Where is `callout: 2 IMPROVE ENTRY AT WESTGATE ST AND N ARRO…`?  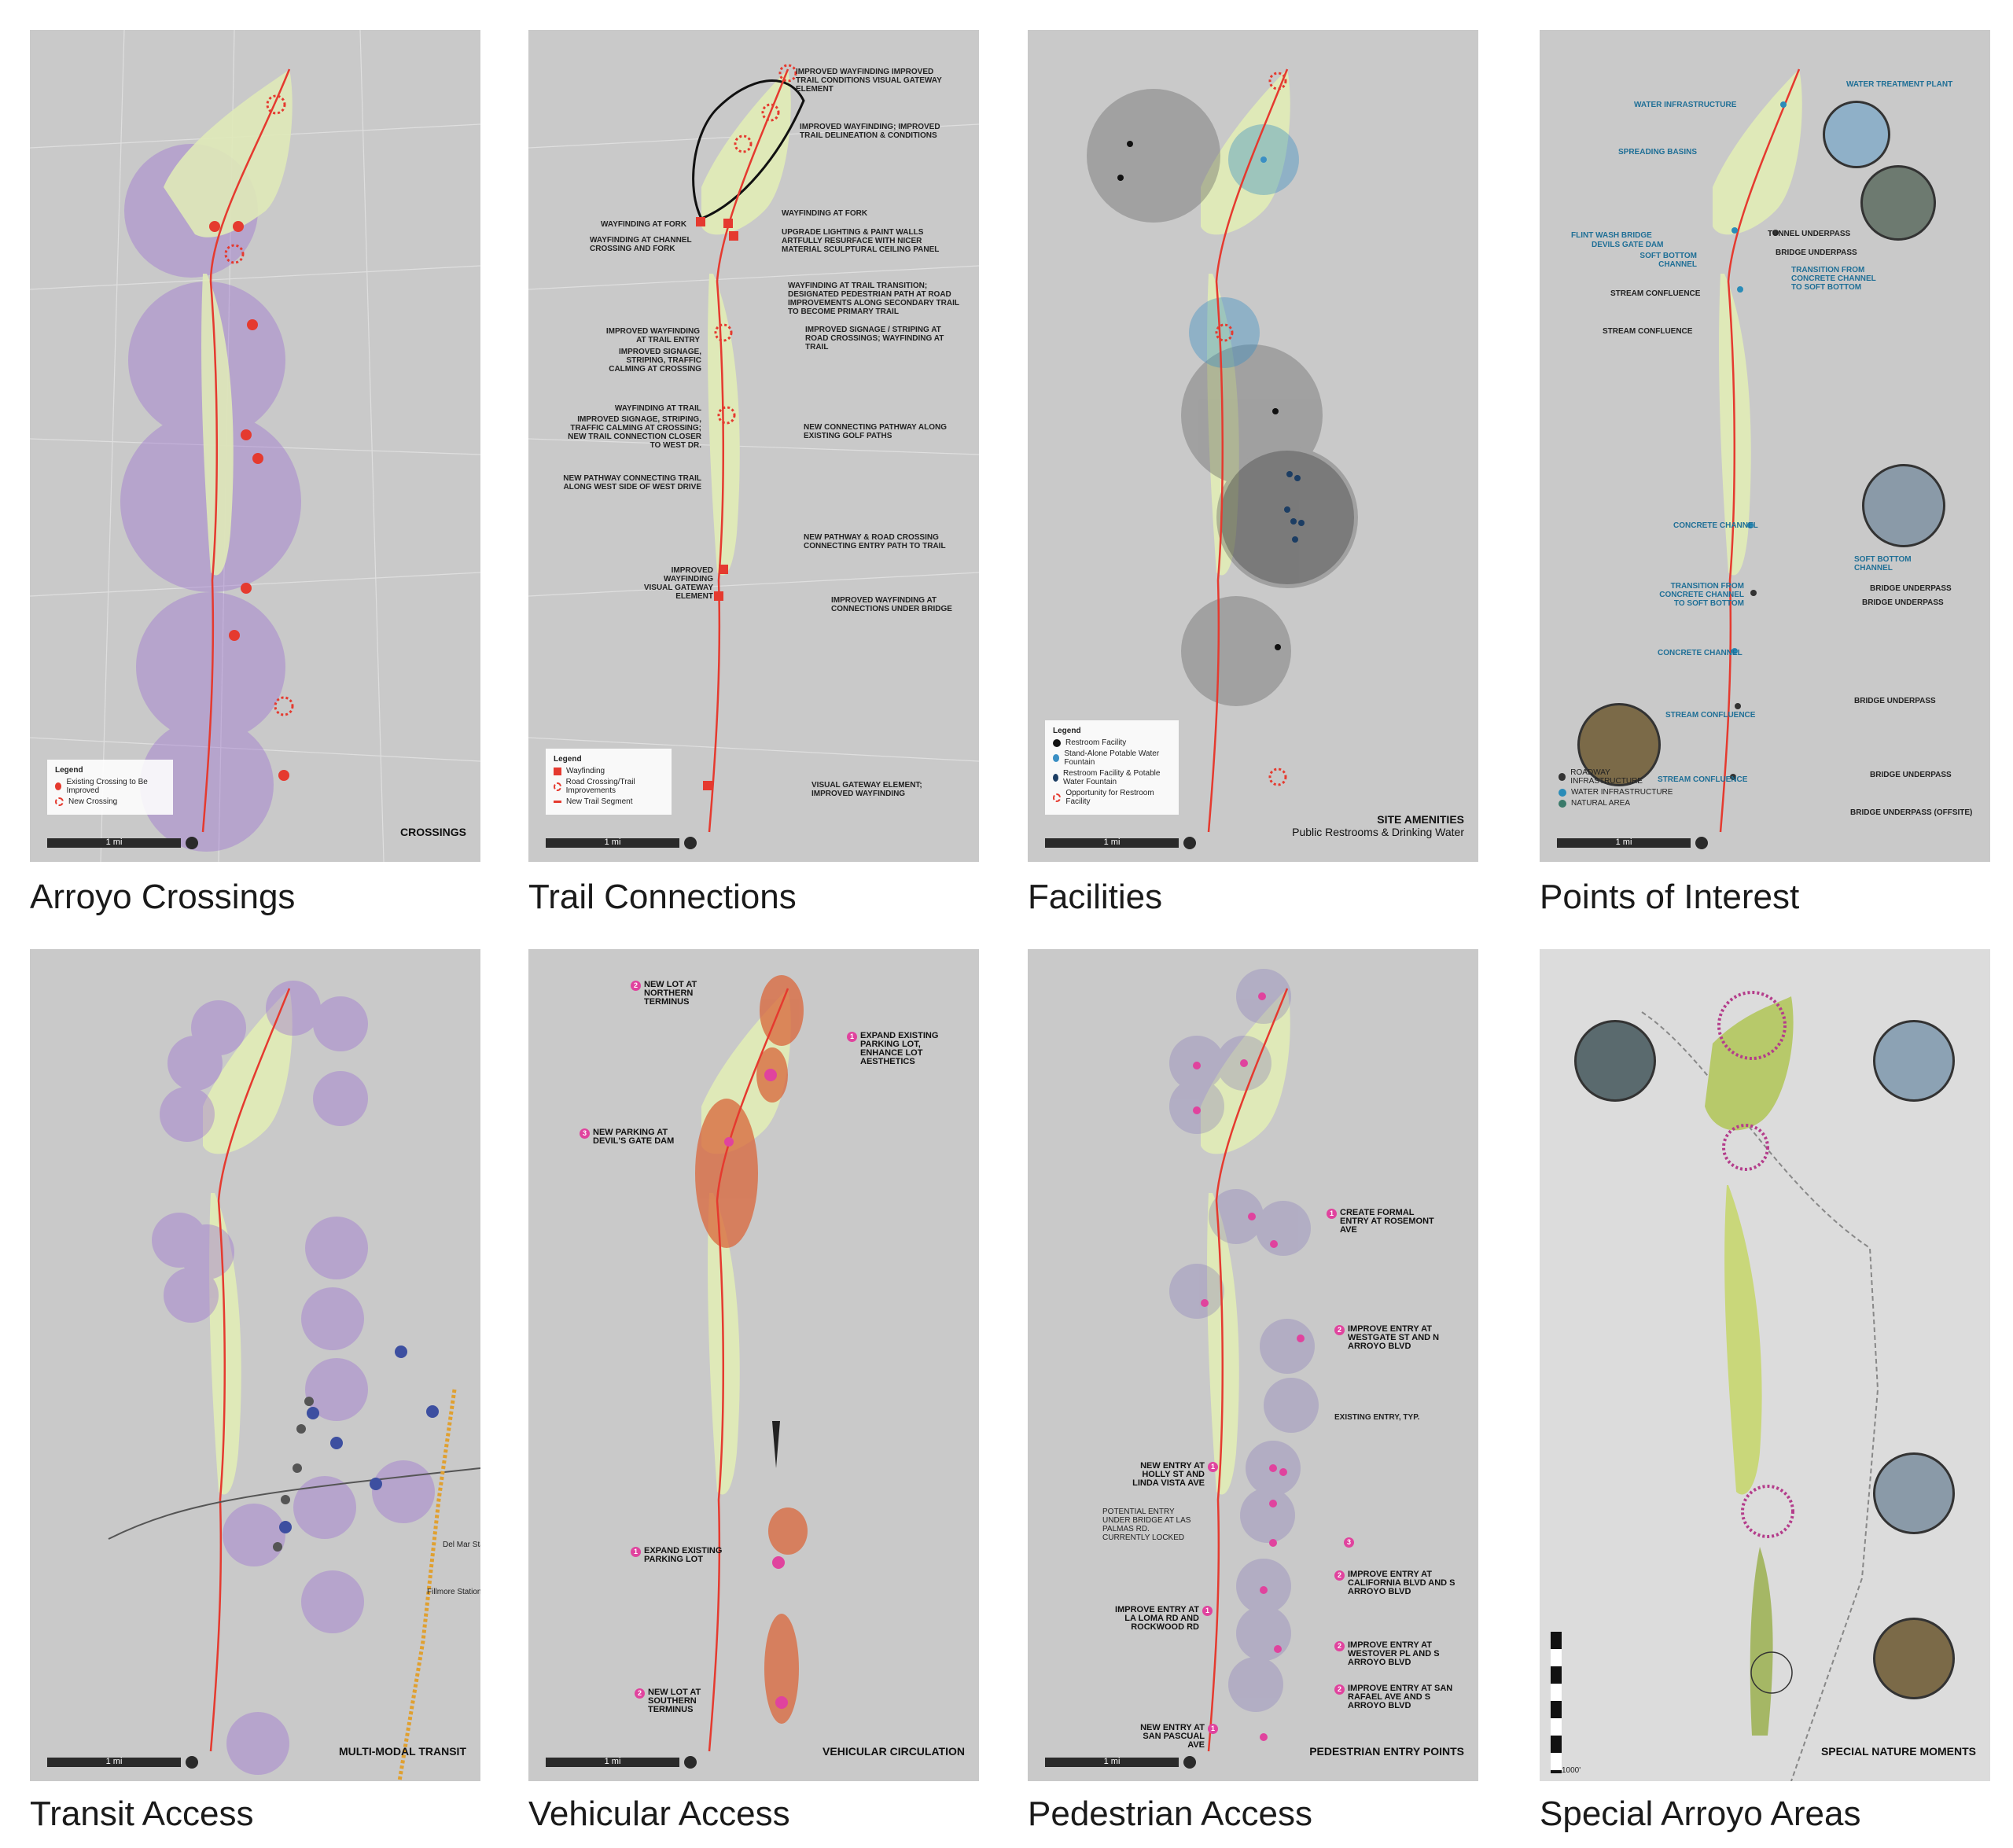
callout: 2 IMPROVE ENTRY AT WESTGATE ST AND N ARRO… is located at coordinates (1392, 1338).